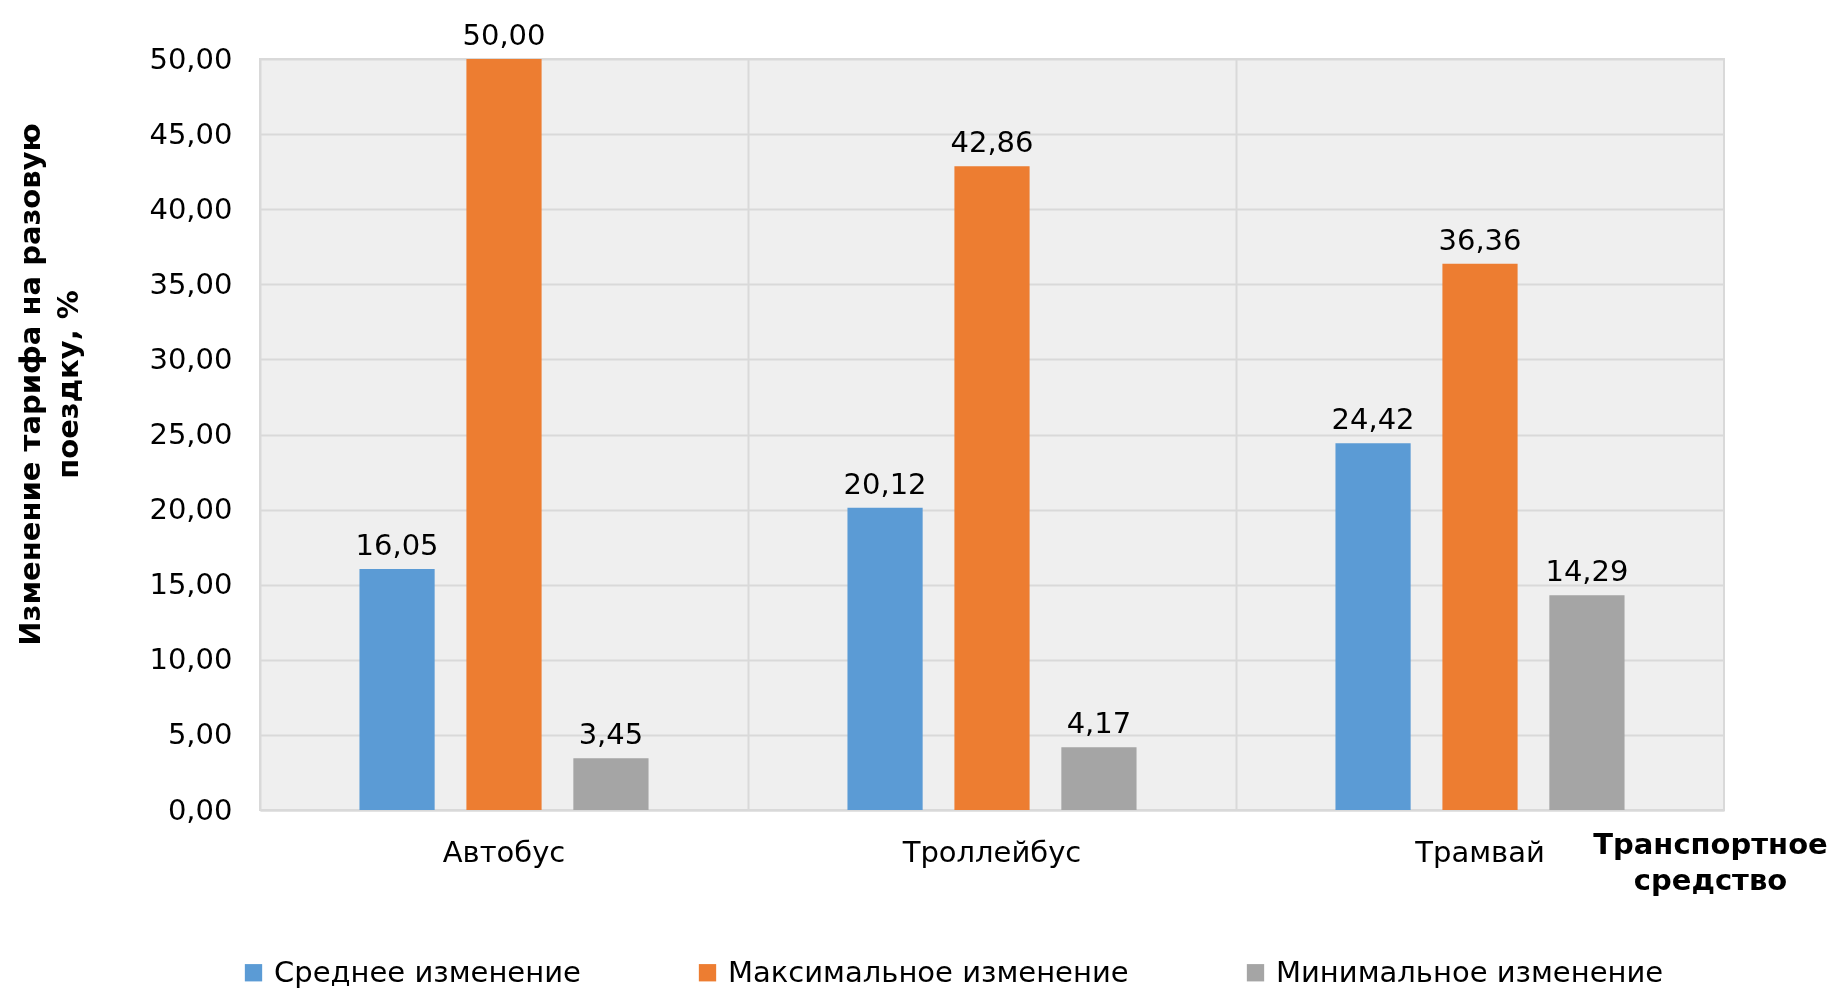 The image size is (1843, 993). I want to click on y-tick-label: 30,00, so click(191, 358).